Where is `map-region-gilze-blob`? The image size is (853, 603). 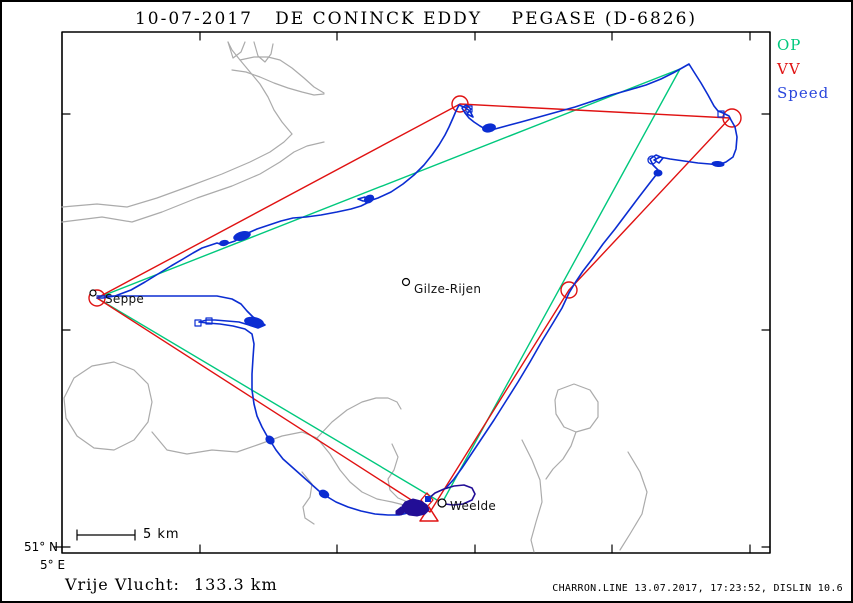
map-region-gilze-blob is located at coordinates (576, 408).